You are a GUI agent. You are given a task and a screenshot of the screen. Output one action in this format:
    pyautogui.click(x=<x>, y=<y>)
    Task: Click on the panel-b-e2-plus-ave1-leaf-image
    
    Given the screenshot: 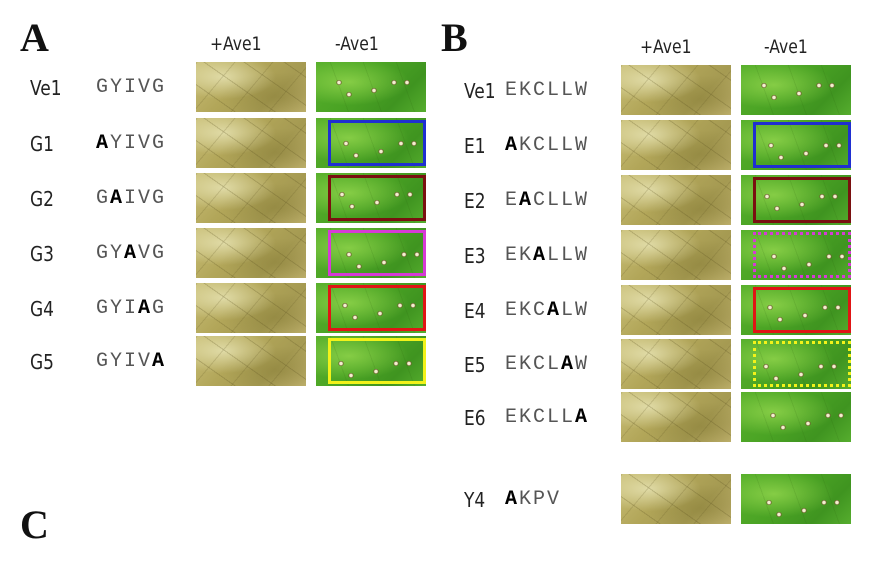 What is the action you would take?
    pyautogui.click(x=676, y=200)
    